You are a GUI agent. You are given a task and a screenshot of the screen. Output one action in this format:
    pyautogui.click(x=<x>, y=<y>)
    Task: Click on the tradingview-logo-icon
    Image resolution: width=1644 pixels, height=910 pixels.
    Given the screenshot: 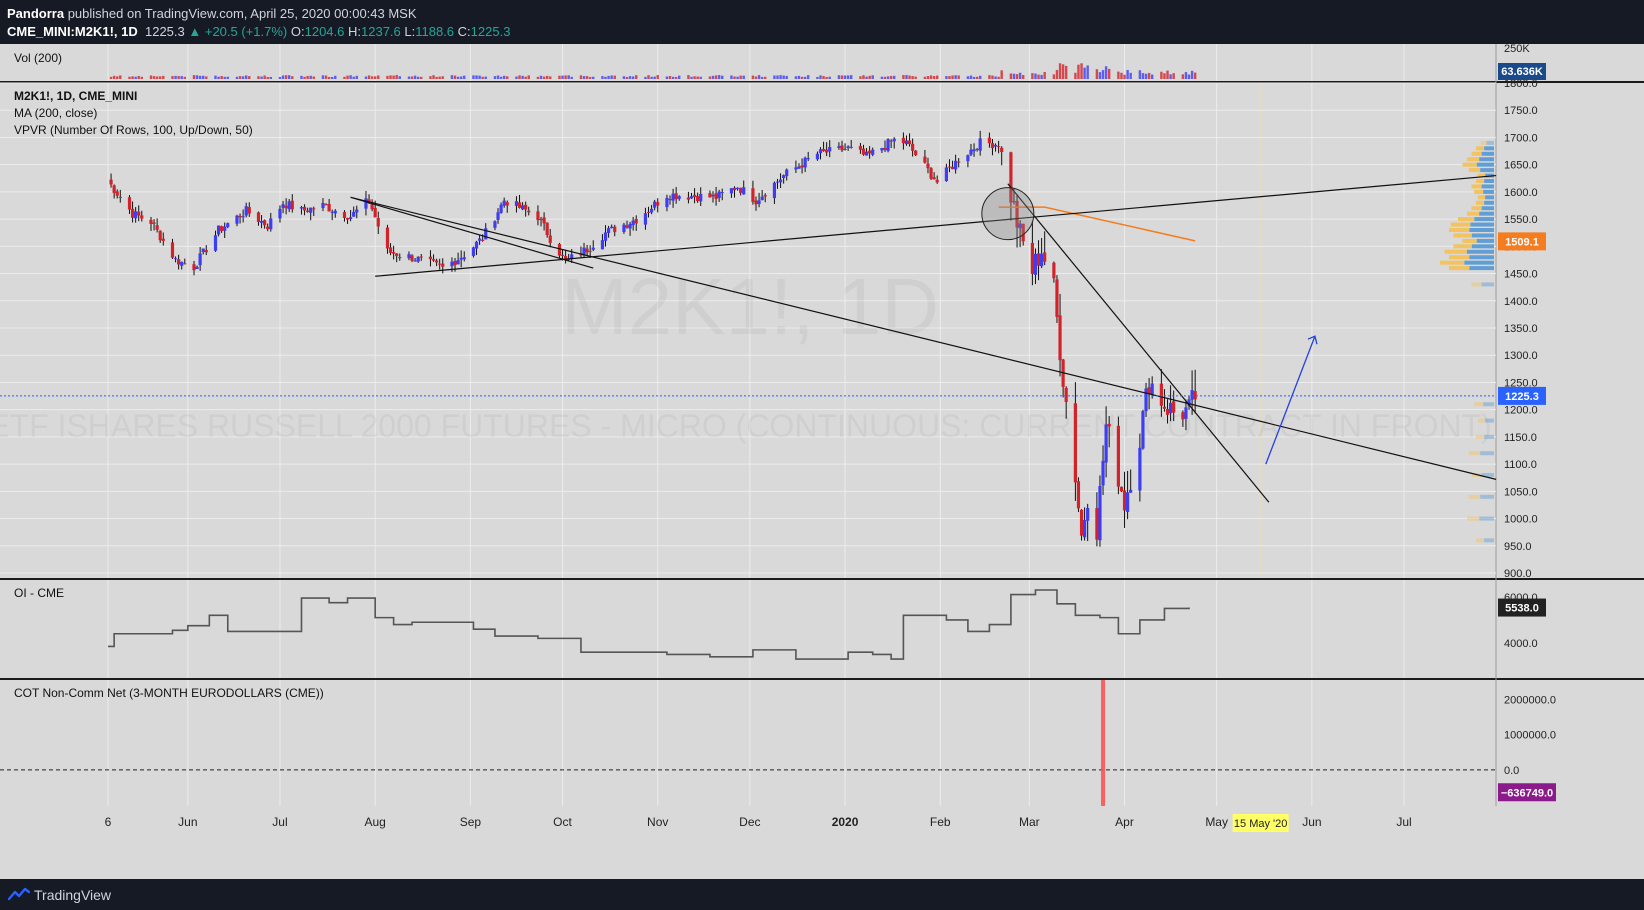 What is the action you would take?
    pyautogui.click(x=19, y=894)
    